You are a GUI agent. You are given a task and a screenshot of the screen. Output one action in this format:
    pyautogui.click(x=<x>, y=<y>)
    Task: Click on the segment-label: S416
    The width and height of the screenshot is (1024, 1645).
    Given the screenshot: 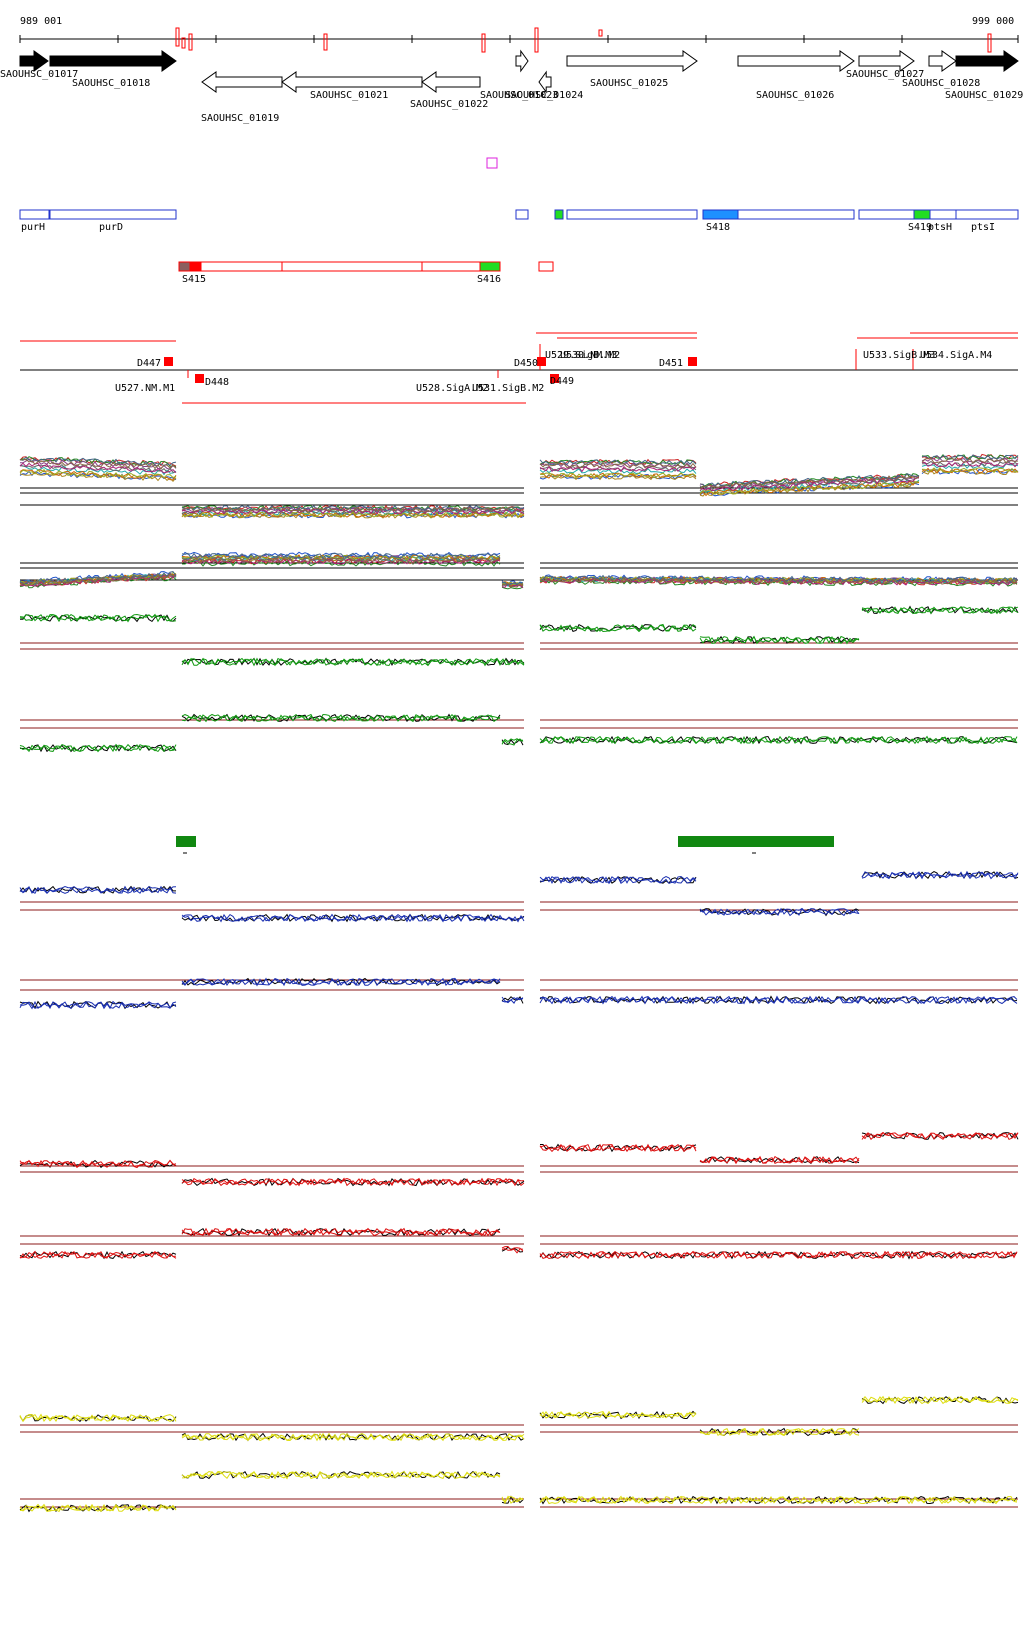 What is the action you would take?
    pyautogui.click(x=489, y=279)
    